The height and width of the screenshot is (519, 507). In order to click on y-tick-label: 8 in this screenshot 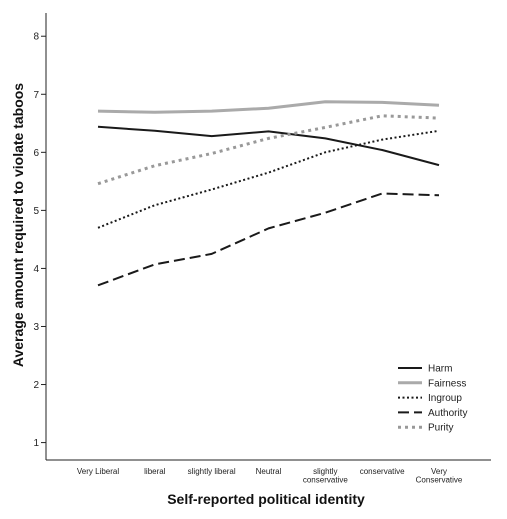, I will do `click(36, 37)`.